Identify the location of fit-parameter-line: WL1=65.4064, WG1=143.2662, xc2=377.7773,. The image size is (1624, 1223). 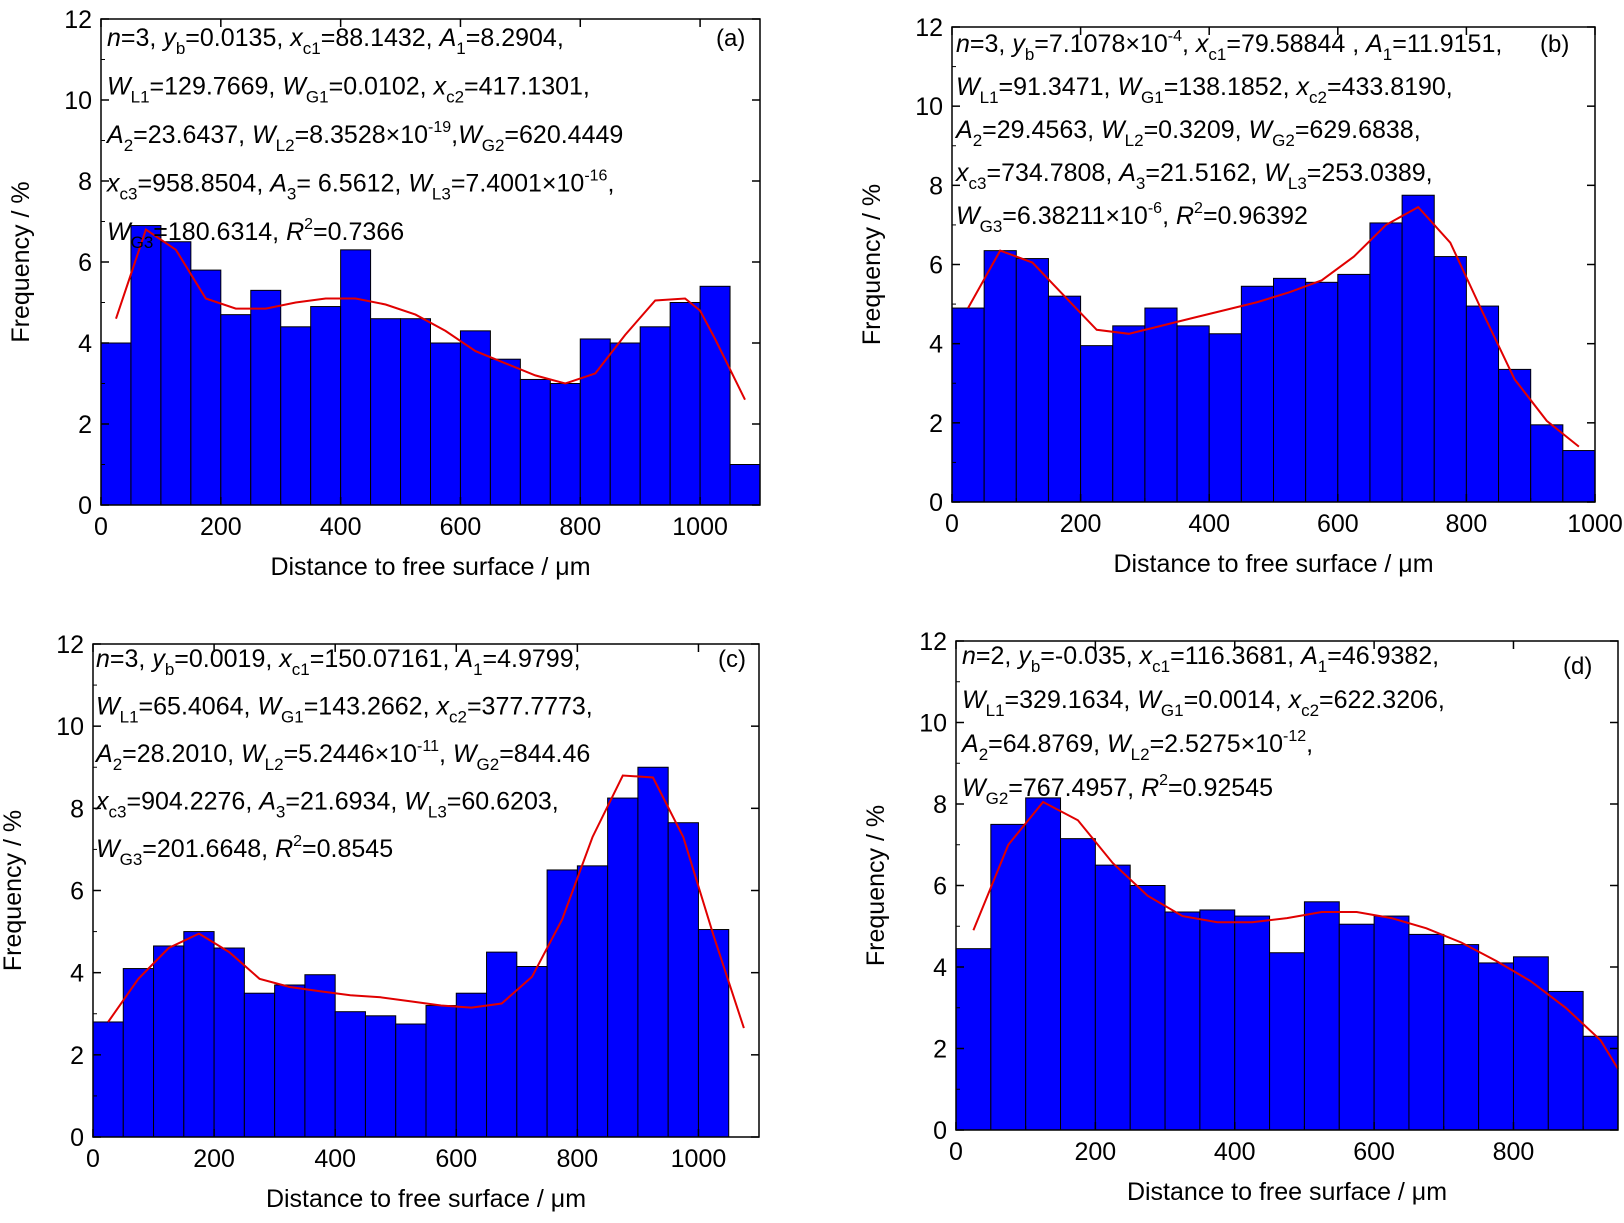
(344, 710).